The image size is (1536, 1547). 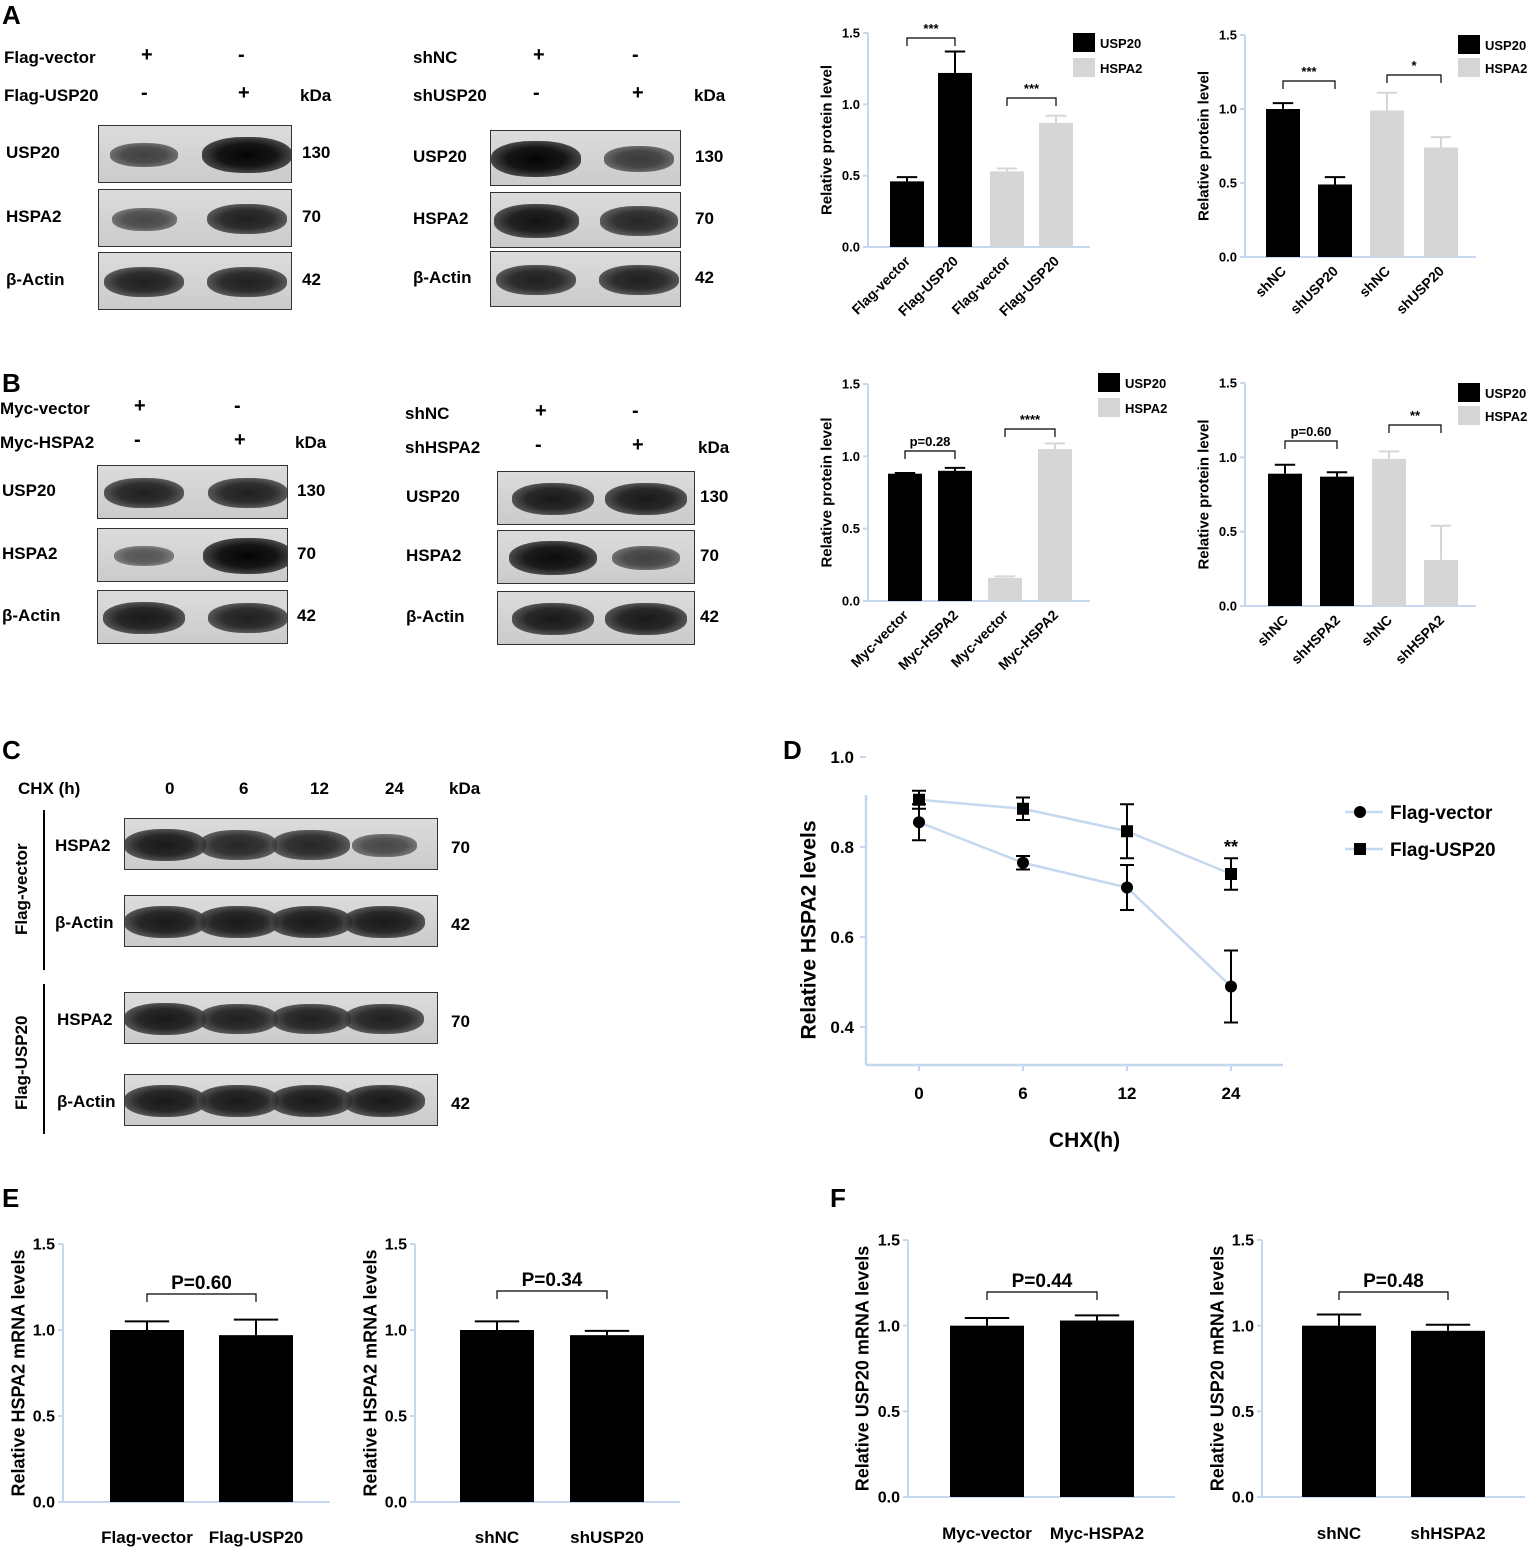 What do you see at coordinates (1022, 1093) in the screenshot?
I see `x-tick-label: 6` at bounding box center [1022, 1093].